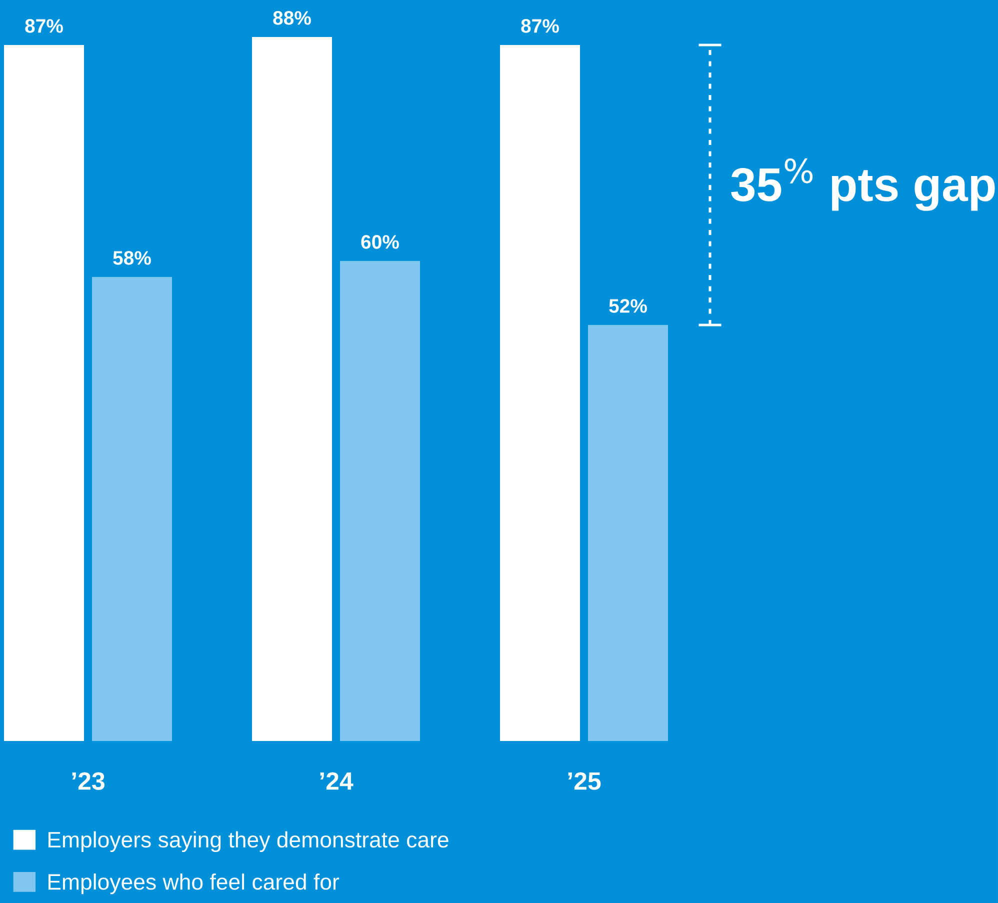  I want to click on x-tick-label: ’24, so click(337, 781).